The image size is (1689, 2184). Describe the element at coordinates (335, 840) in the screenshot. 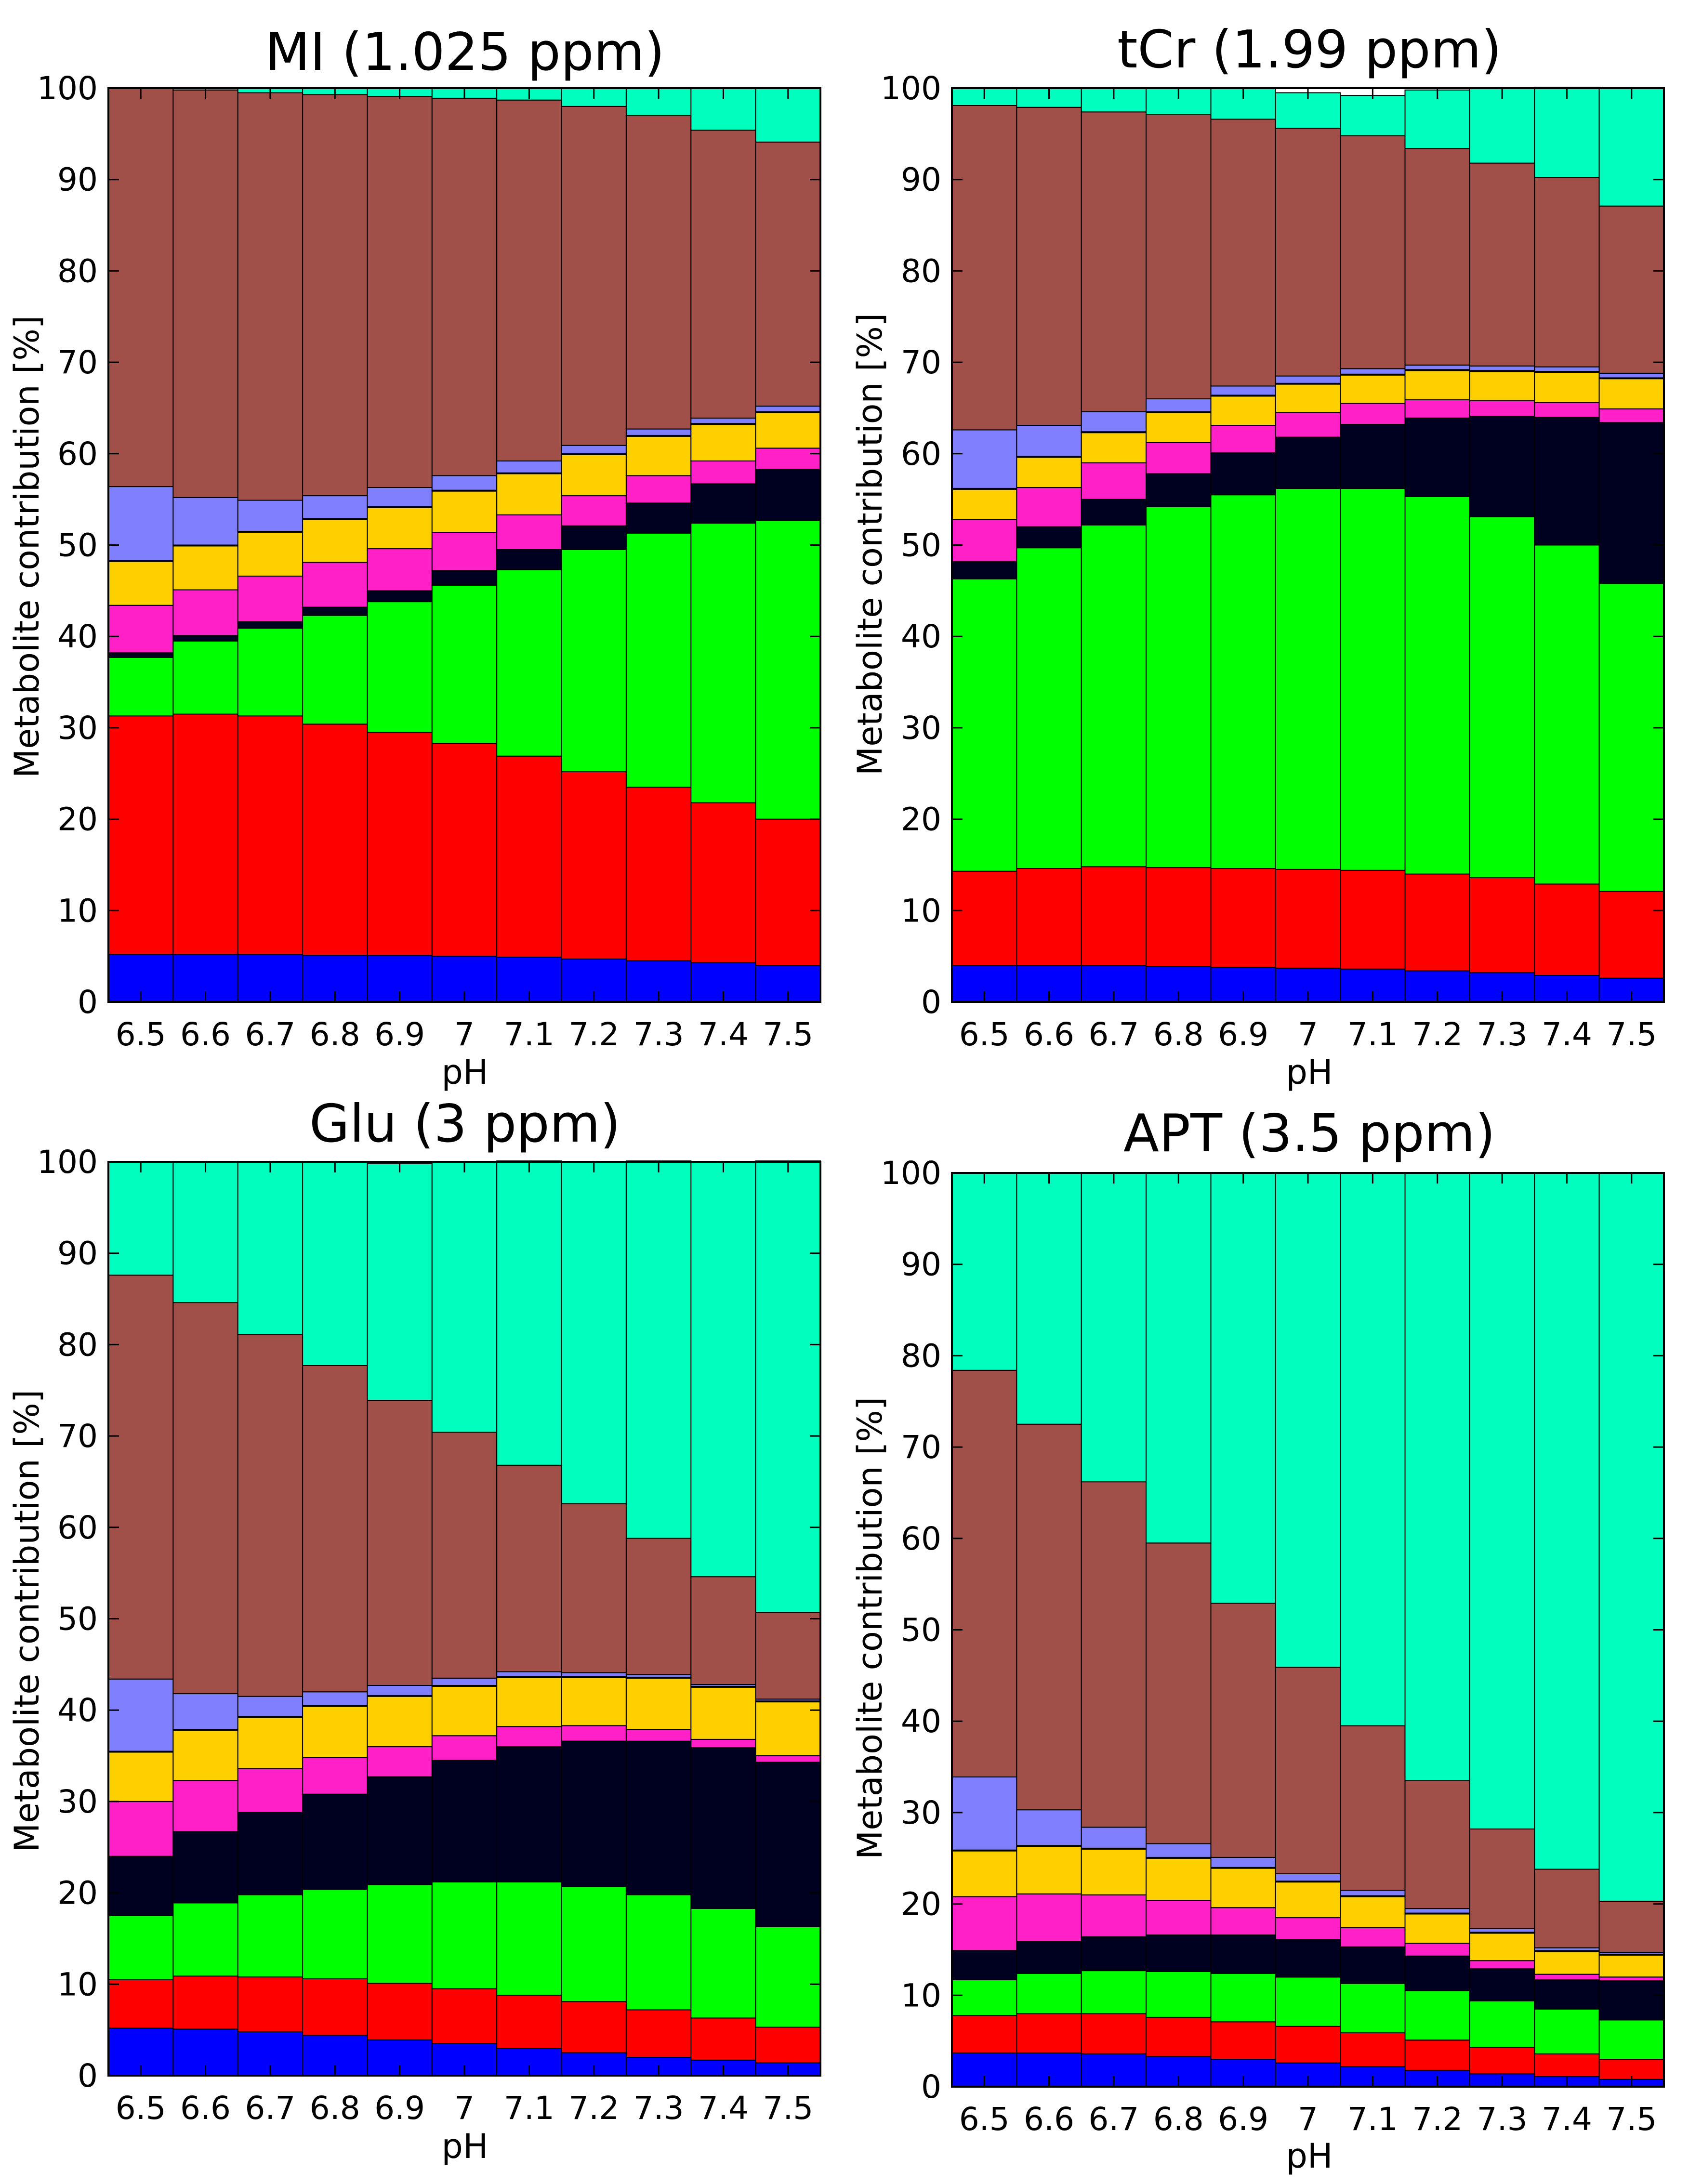

I see `bar-segment-mi-ph-6.8` at that location.